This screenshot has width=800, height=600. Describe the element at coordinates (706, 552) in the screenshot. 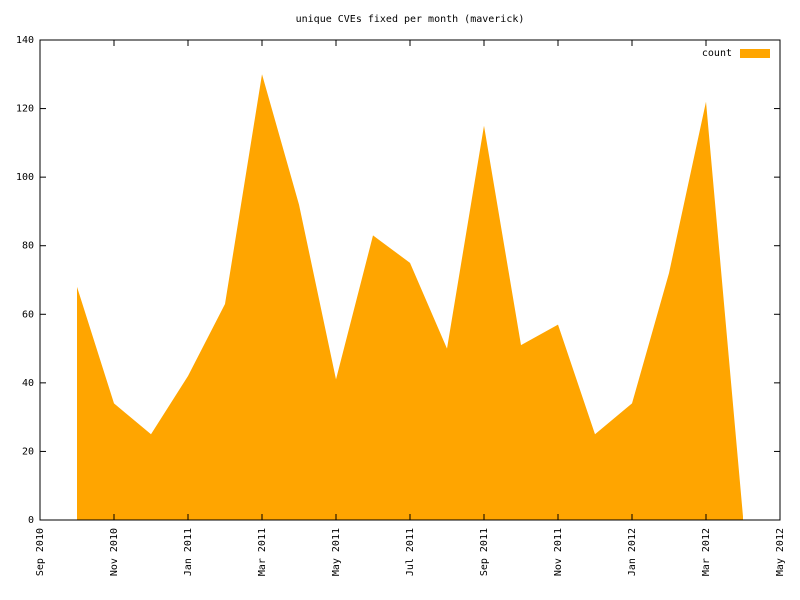

I see `x-tick-label: Mar 2012` at that location.